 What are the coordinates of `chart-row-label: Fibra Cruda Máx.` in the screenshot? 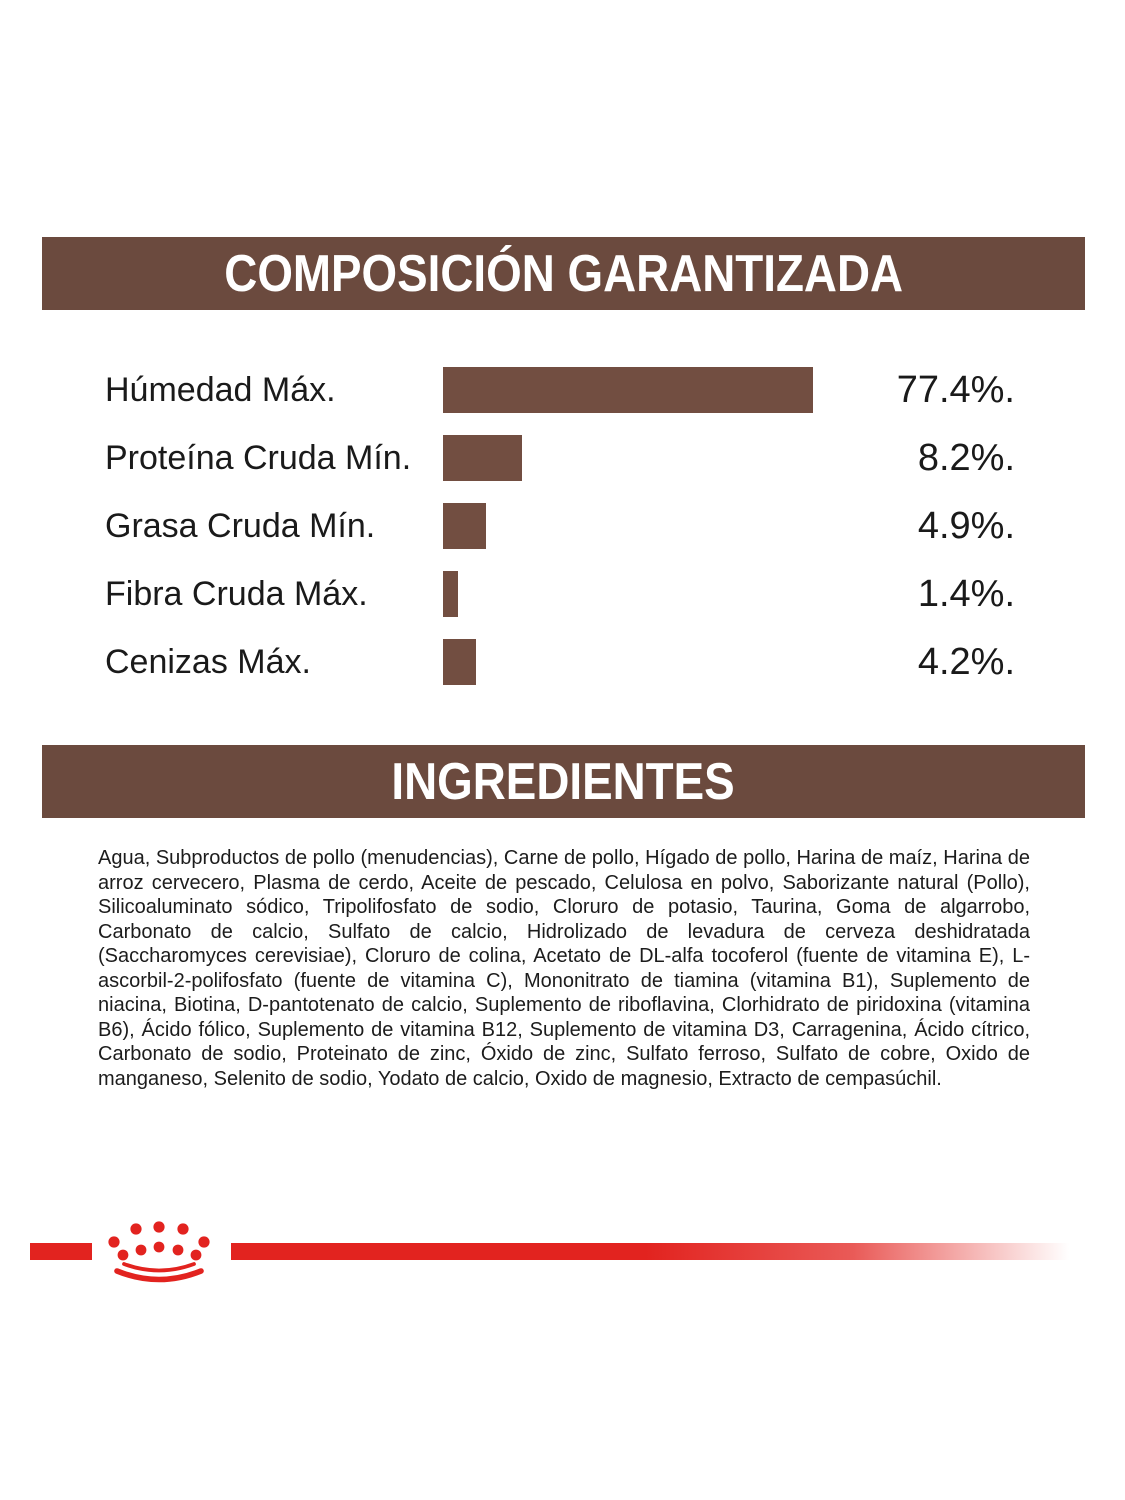 It's located at (236, 593).